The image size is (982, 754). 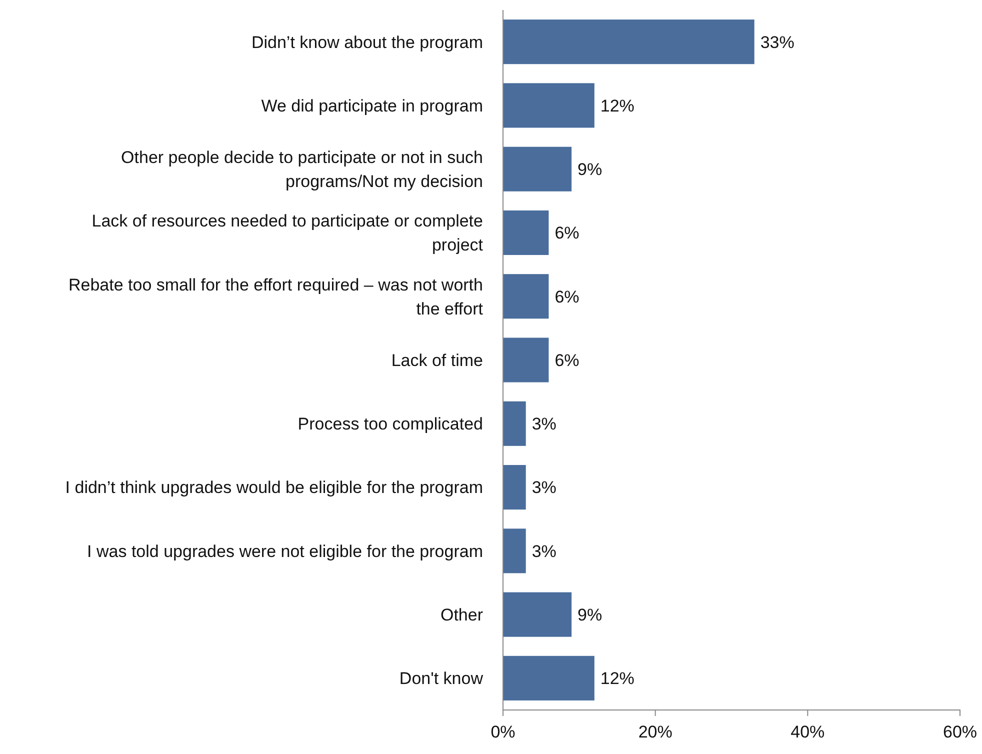 I want to click on x-tick-label: 60%, so click(x=960, y=732).